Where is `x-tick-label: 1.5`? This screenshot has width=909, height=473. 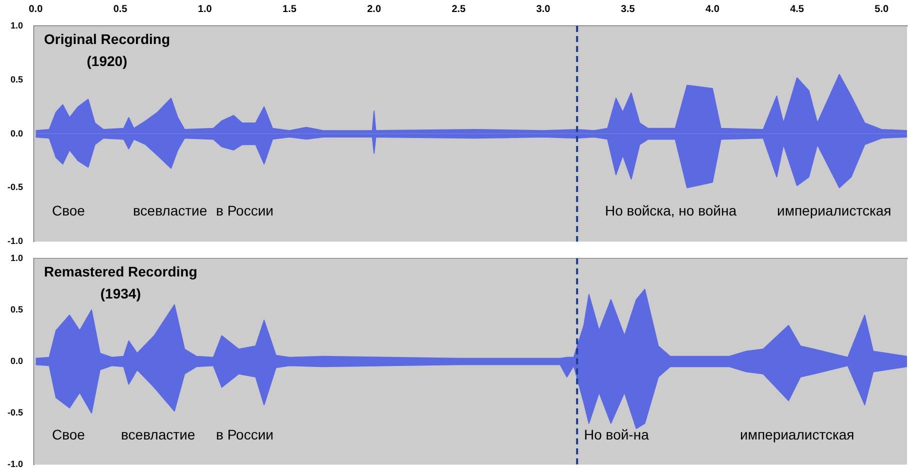 x-tick-label: 1.5 is located at coordinates (289, 9).